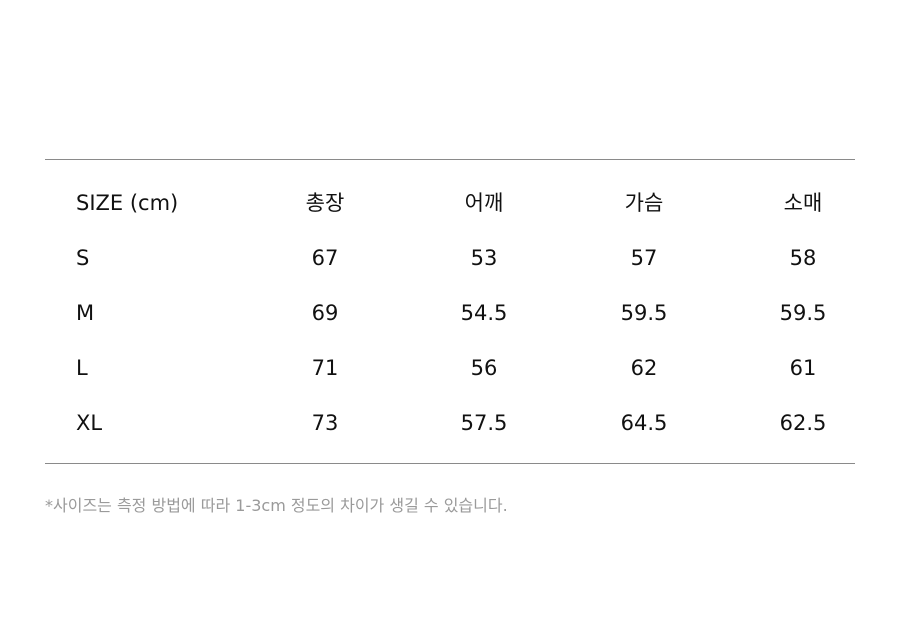 This screenshot has width=900, height=620. I want to click on shoulder-value: 57.5, so click(484, 423).